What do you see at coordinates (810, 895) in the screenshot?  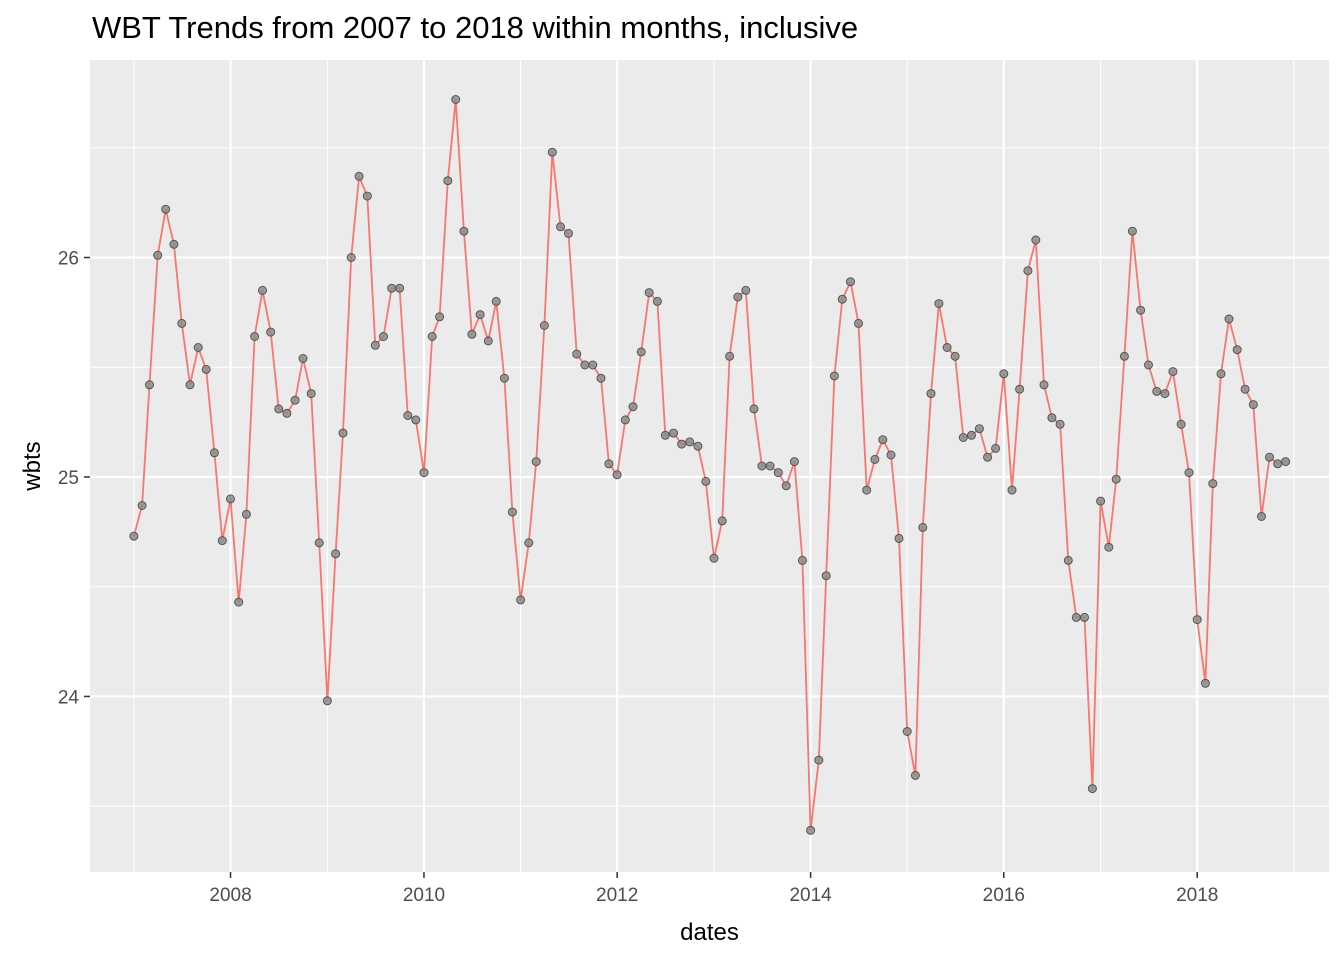 I see `x-tick-label: 2014` at bounding box center [810, 895].